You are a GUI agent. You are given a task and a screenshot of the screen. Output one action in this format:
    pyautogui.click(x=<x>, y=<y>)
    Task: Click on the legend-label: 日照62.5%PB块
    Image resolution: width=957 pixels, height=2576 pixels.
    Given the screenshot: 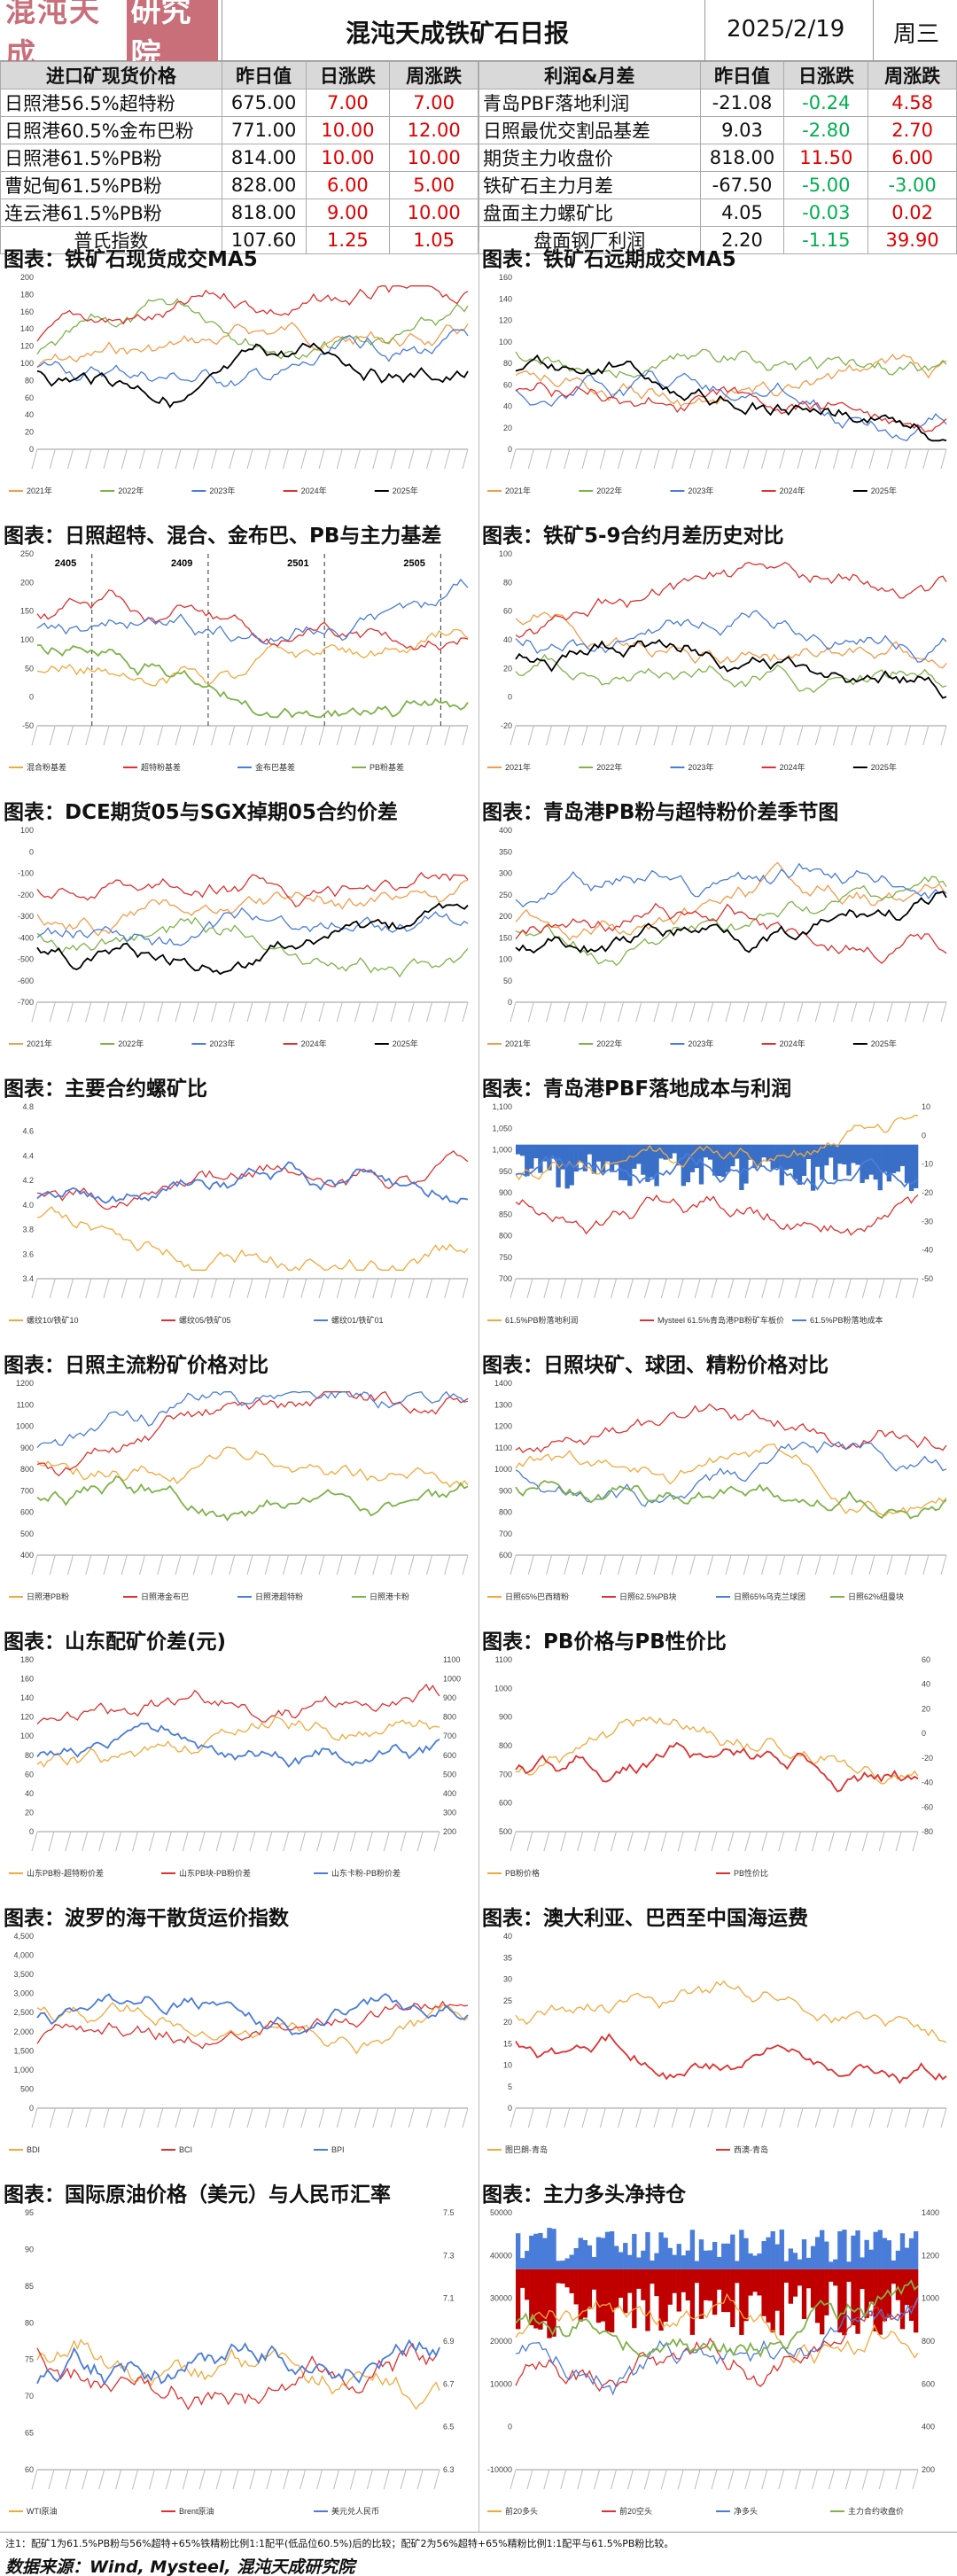 What is the action you would take?
    pyautogui.click(x=648, y=1596)
    